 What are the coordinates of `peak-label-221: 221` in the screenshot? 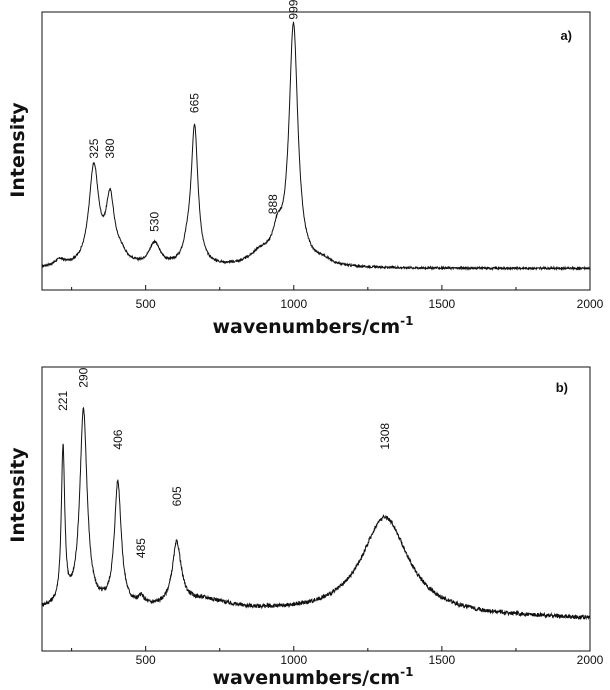 It's located at (63, 401).